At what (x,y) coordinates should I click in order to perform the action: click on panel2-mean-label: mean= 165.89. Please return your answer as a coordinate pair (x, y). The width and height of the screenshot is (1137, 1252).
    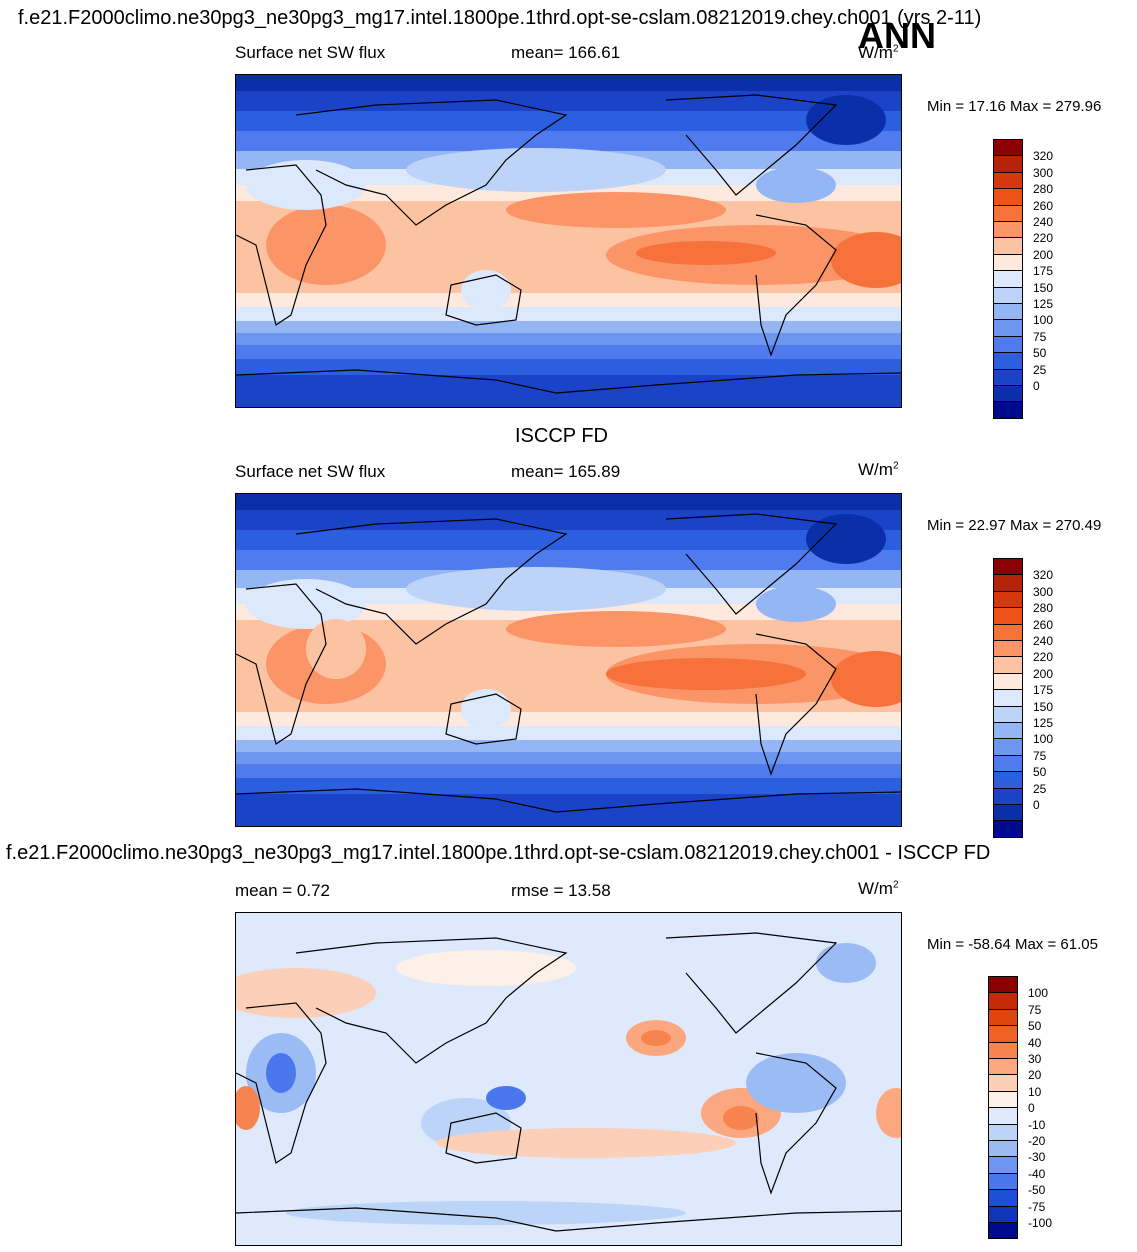
    Looking at the image, I should click on (566, 471).